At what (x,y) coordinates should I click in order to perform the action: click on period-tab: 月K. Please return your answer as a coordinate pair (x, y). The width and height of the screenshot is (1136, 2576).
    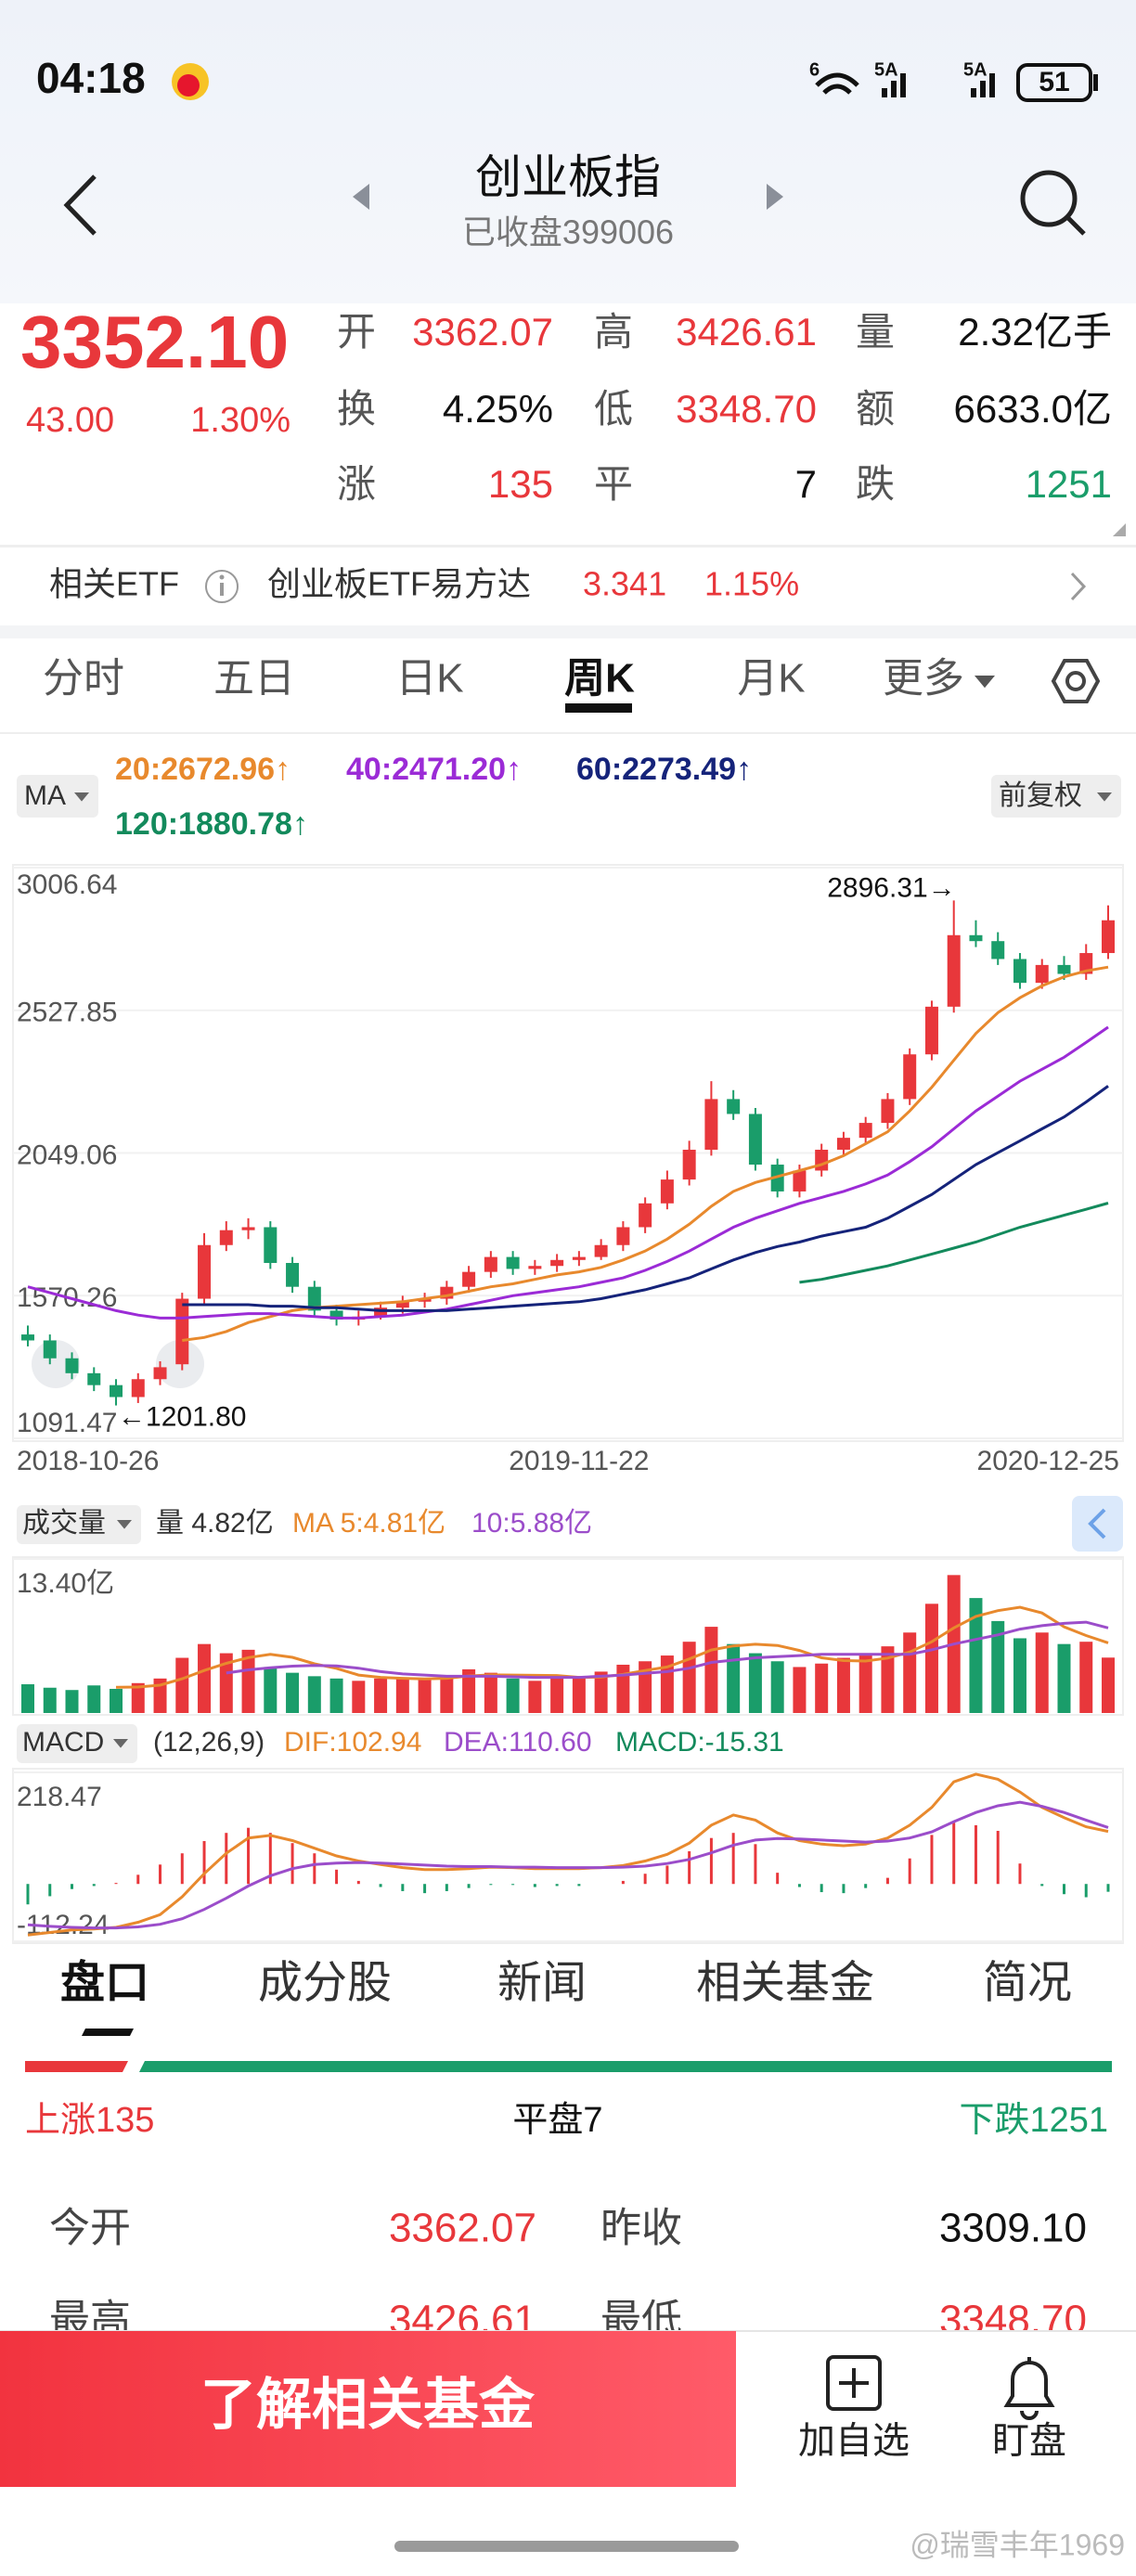
    Looking at the image, I should click on (771, 679).